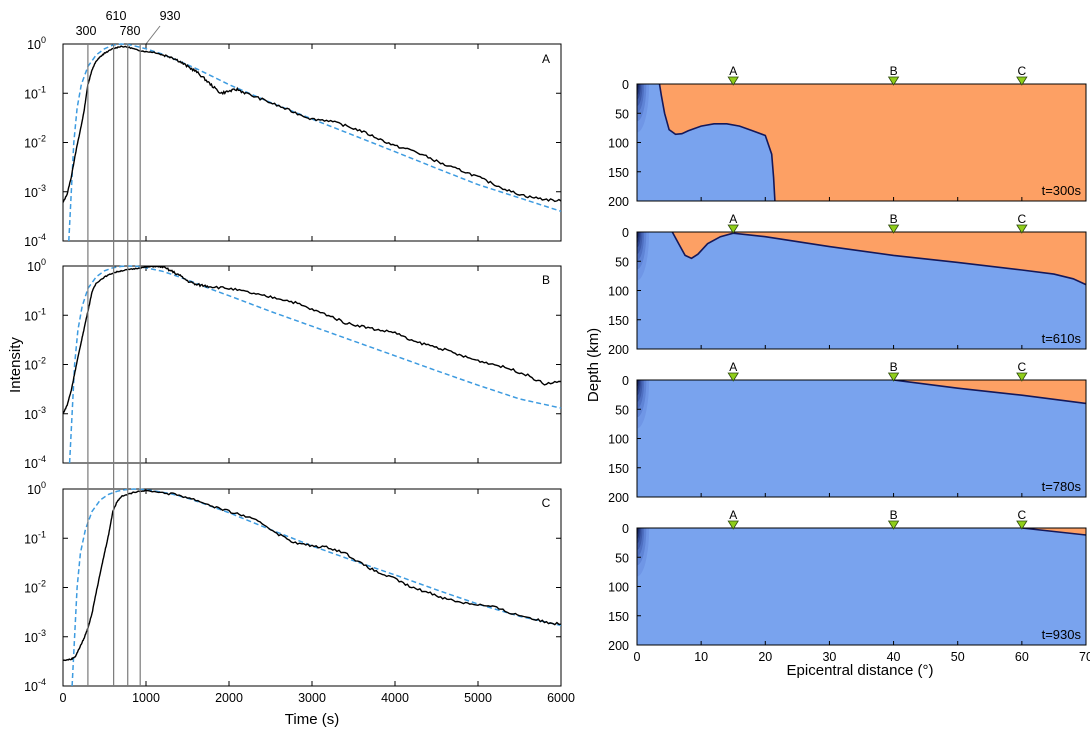  I want to click on model-curve-B, so click(315, 364).